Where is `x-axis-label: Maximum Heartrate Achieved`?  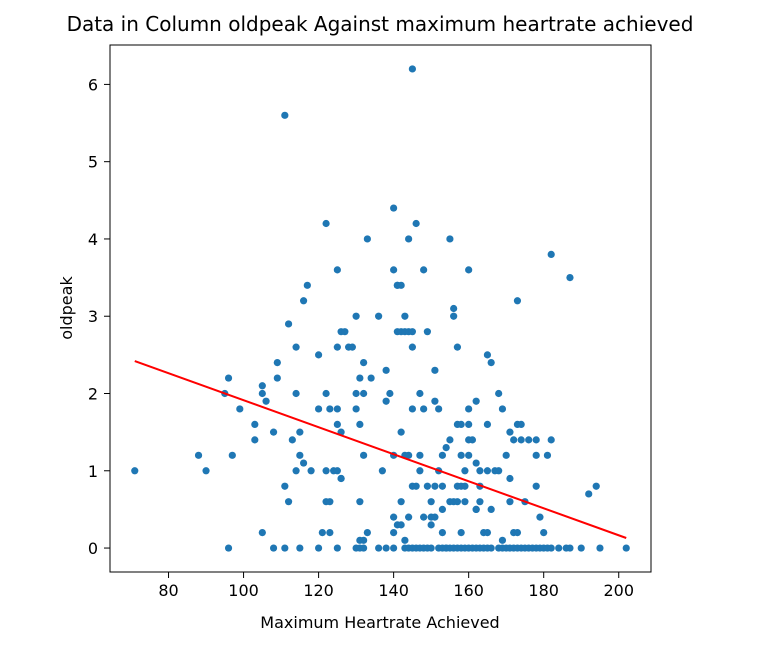 x-axis-label: Maximum Heartrate Achieved is located at coordinates (379, 622).